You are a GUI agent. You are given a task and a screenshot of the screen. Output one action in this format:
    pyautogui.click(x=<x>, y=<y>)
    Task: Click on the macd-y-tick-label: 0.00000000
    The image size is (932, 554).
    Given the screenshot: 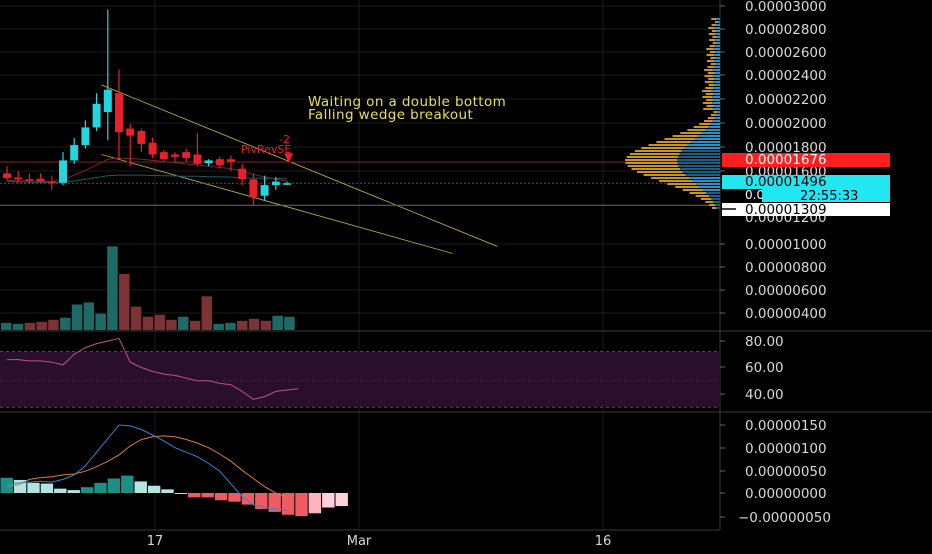 What is the action you would take?
    pyautogui.click(x=786, y=494)
    